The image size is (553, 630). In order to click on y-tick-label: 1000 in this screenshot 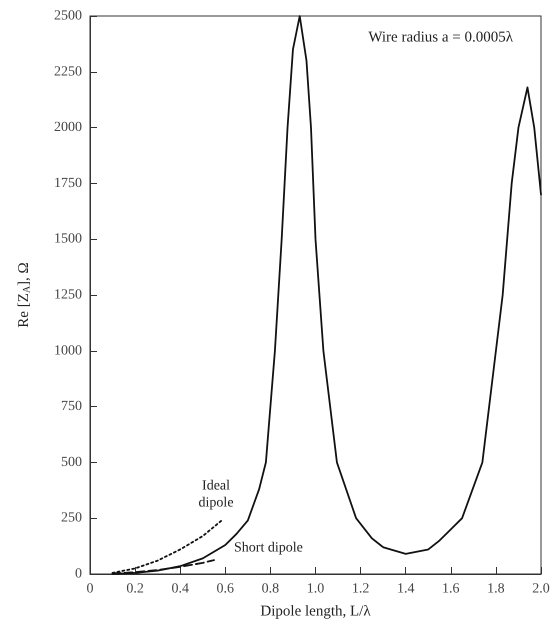, I will do `click(68, 350)`.